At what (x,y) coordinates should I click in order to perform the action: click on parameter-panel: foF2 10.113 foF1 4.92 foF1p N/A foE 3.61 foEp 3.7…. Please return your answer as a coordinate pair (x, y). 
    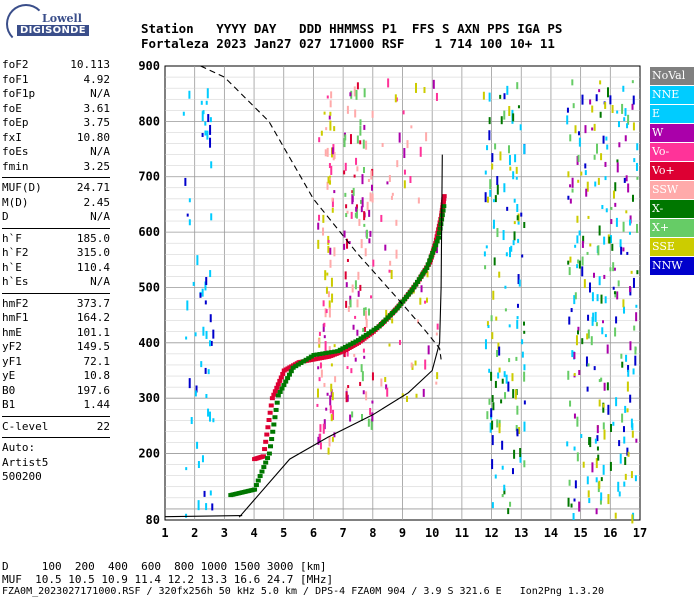
    Looking at the image, I should click on (56, 271).